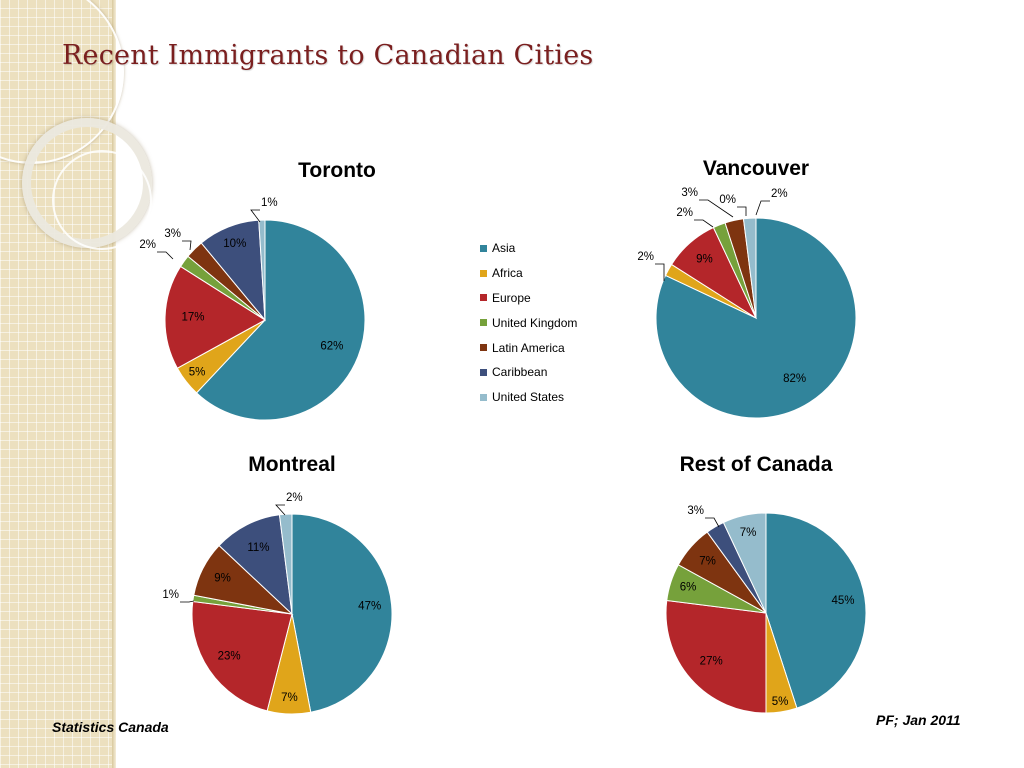 This screenshot has width=1024, height=768. I want to click on leader-line-toronto-latin-america, so click(187, 245).